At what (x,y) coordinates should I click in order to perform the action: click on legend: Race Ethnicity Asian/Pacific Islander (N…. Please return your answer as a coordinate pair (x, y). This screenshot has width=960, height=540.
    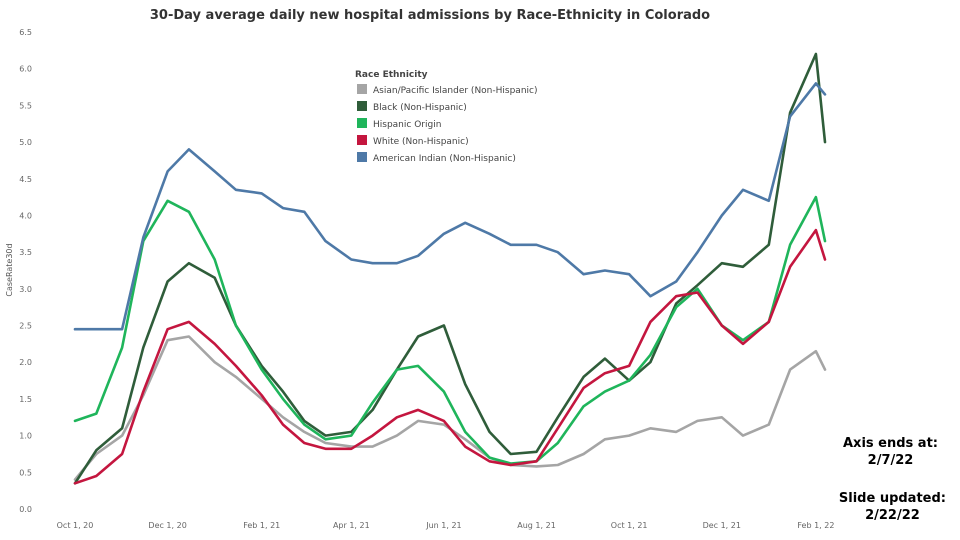
    Looking at the image, I should click on (446, 117).